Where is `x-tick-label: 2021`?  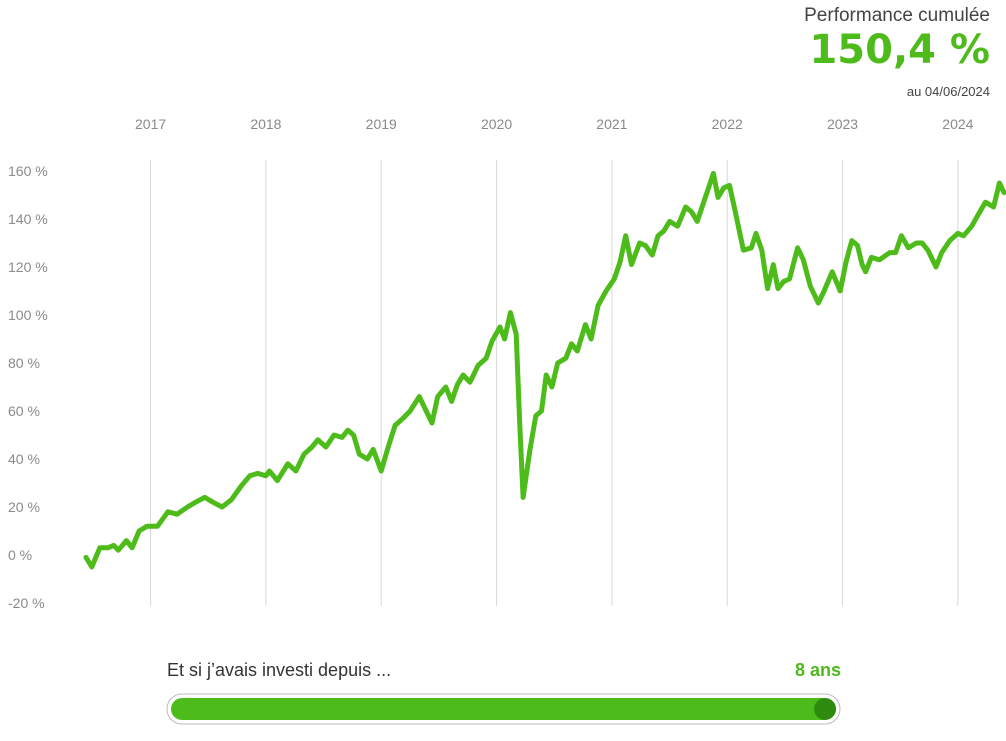
x-tick-label: 2021 is located at coordinates (611, 124).